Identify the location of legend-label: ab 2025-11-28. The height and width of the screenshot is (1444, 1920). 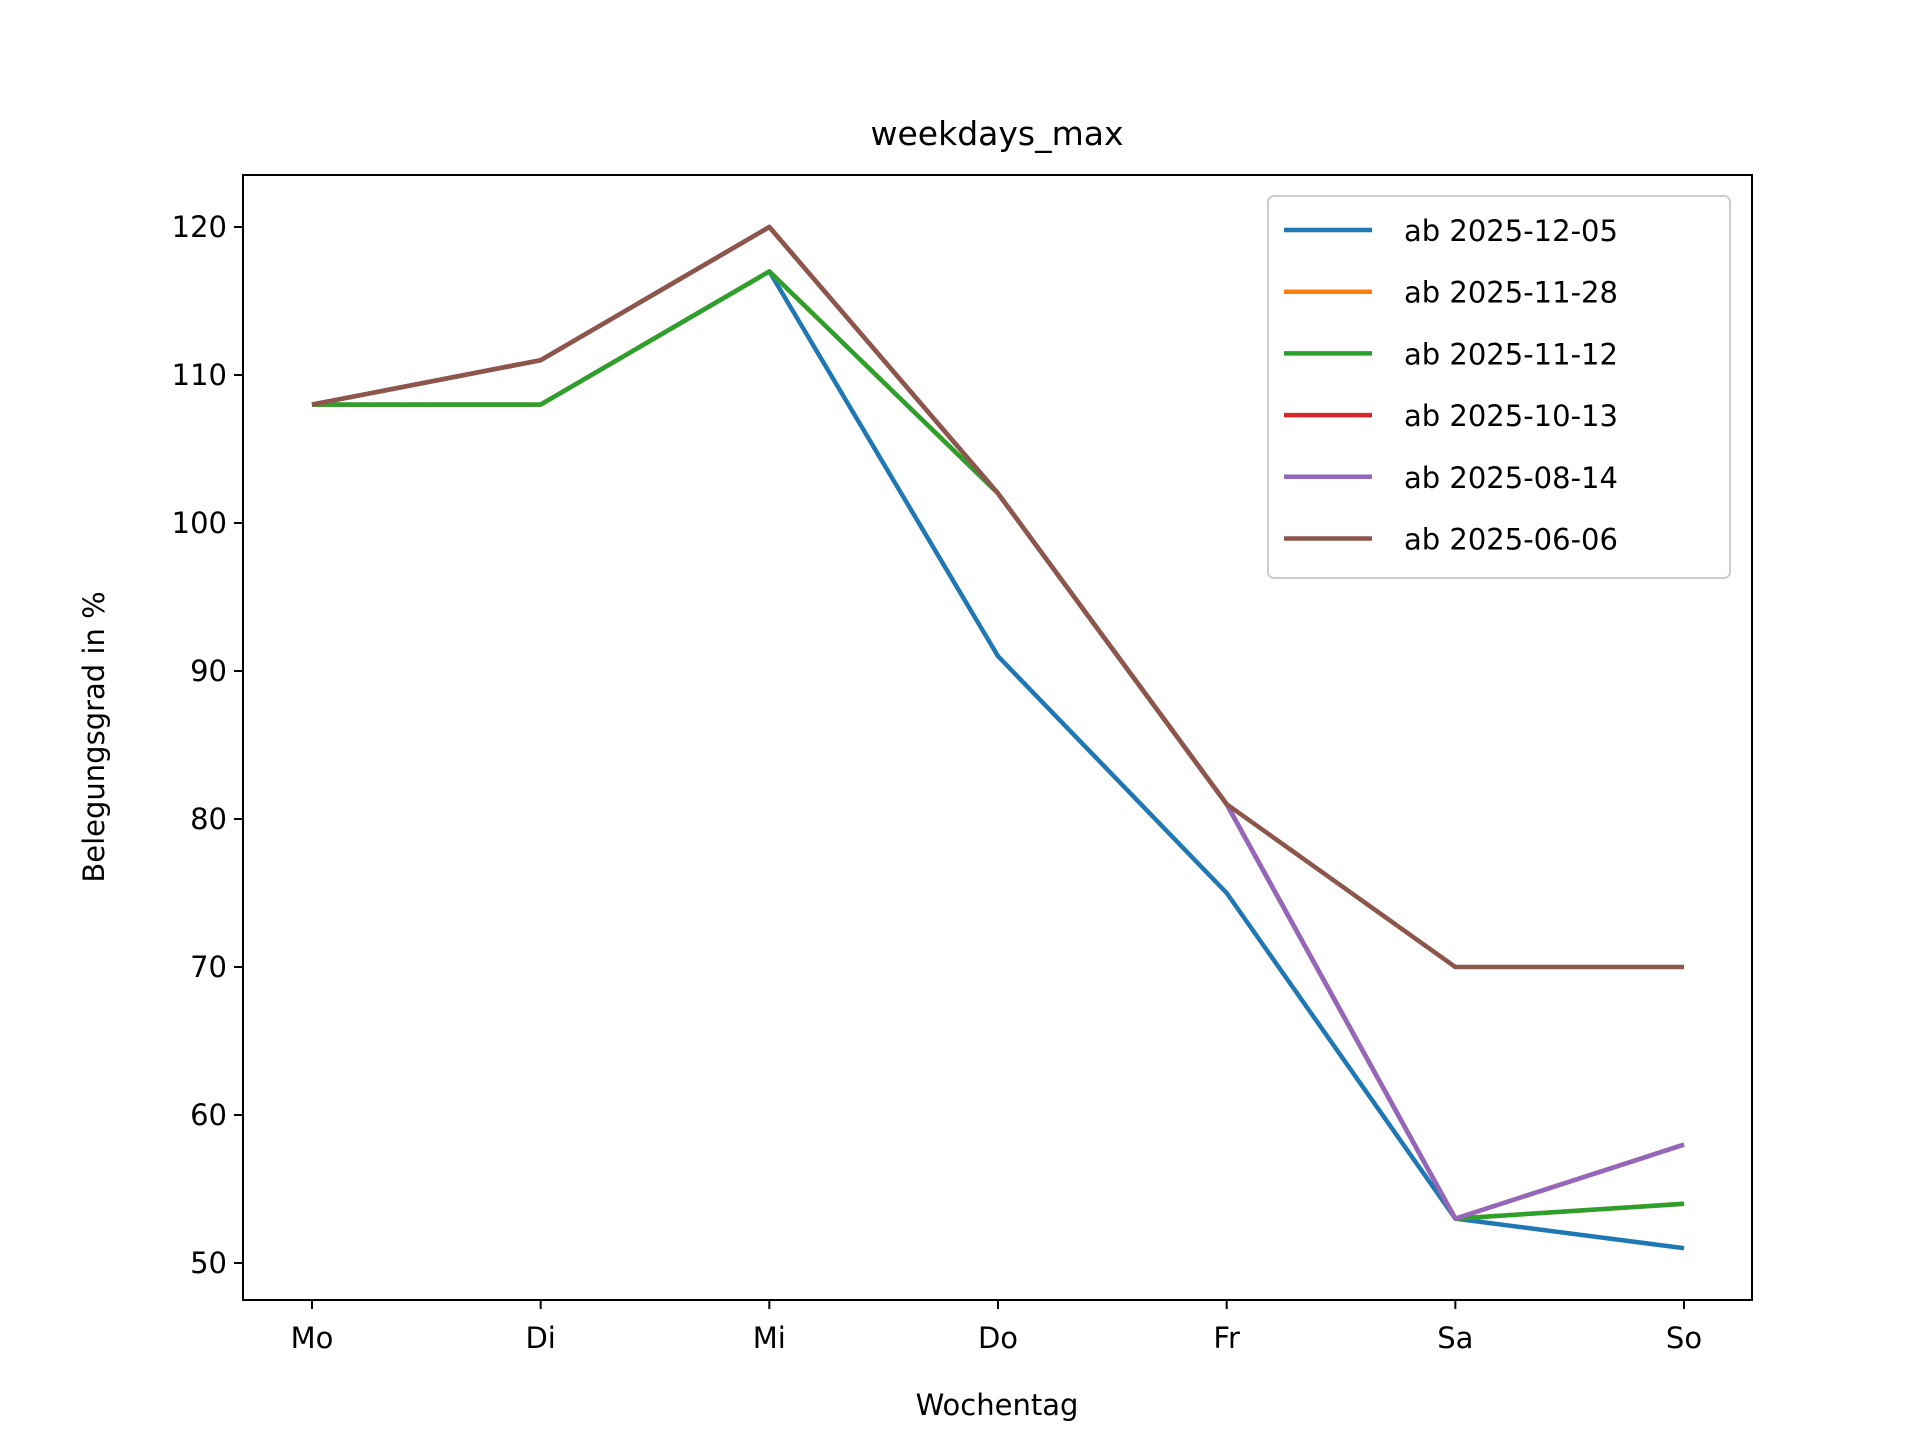
(1511, 293).